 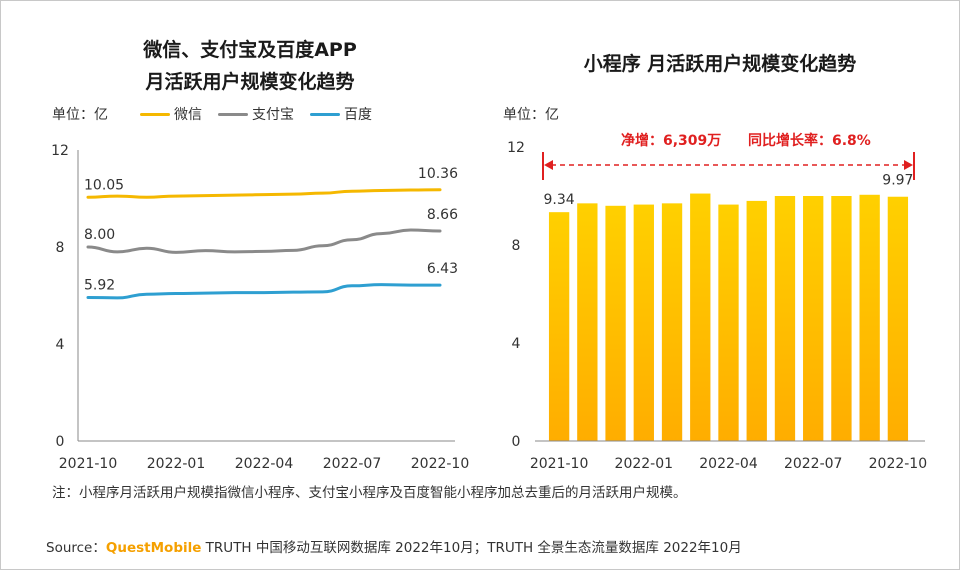 I want to click on legend-item: 百度, so click(x=341, y=114).